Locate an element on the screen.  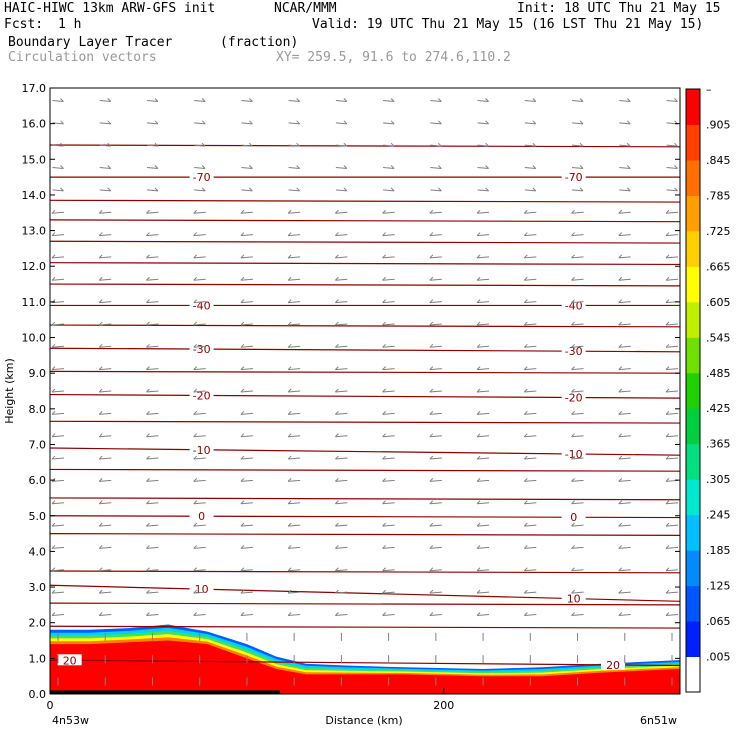
tracer-fill-layer is located at coordinates (365, 659).